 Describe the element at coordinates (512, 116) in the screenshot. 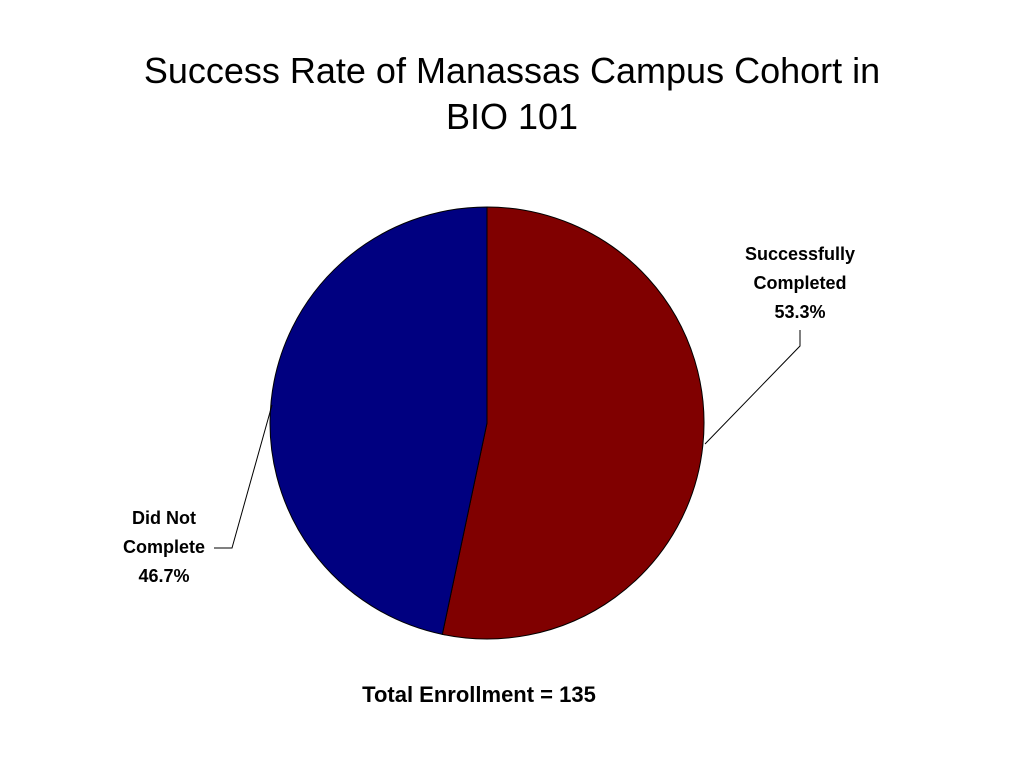

I see `chart-title-line-2: BIO 101` at that location.